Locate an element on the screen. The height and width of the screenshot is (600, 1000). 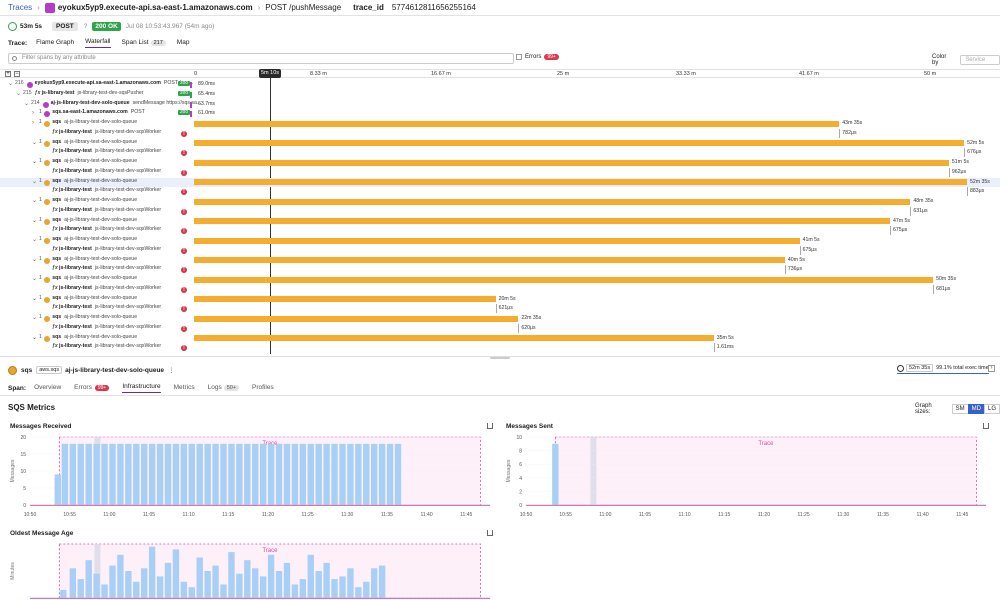
x-tick-label: 11:25 is located at coordinates (804, 515).